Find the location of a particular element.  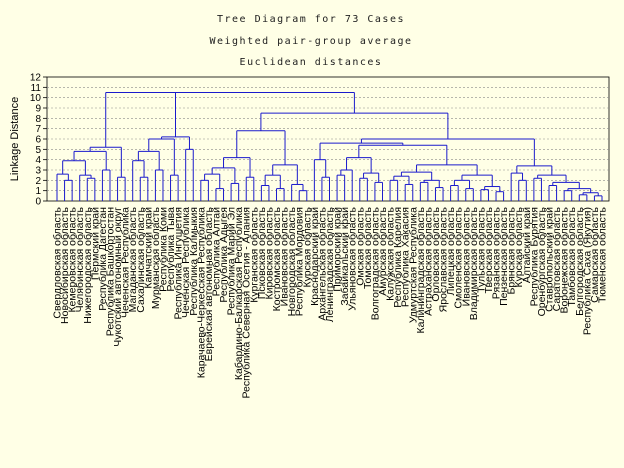

leaf-label: Камчатский край is located at coordinates (148, 248).